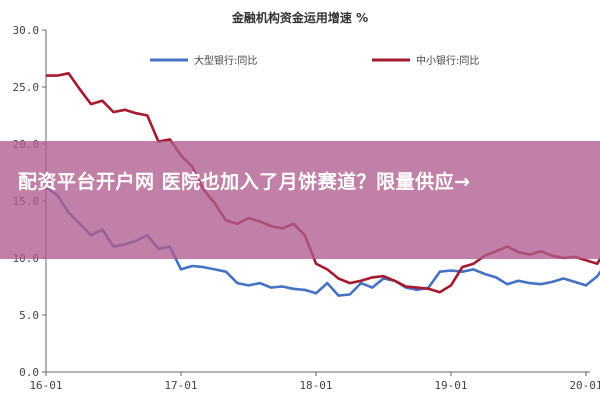 This screenshot has width=600, height=400. What do you see at coordinates (315, 385) in the screenshot?
I see `x-tick-label: 18-01` at bounding box center [315, 385].